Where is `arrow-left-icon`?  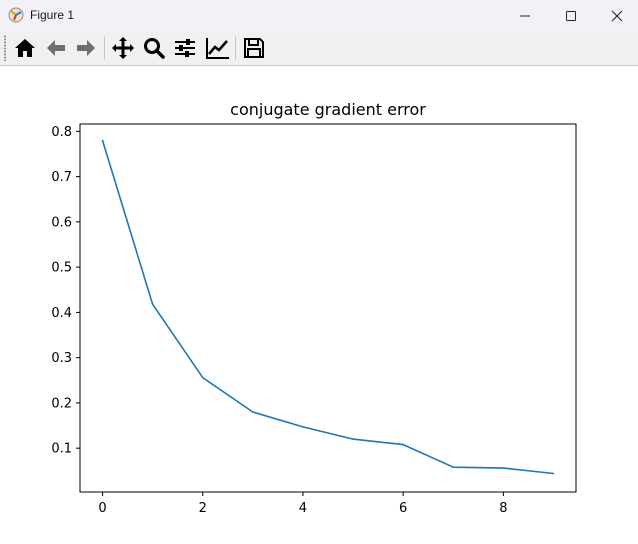 arrow-left-icon is located at coordinates (56, 48).